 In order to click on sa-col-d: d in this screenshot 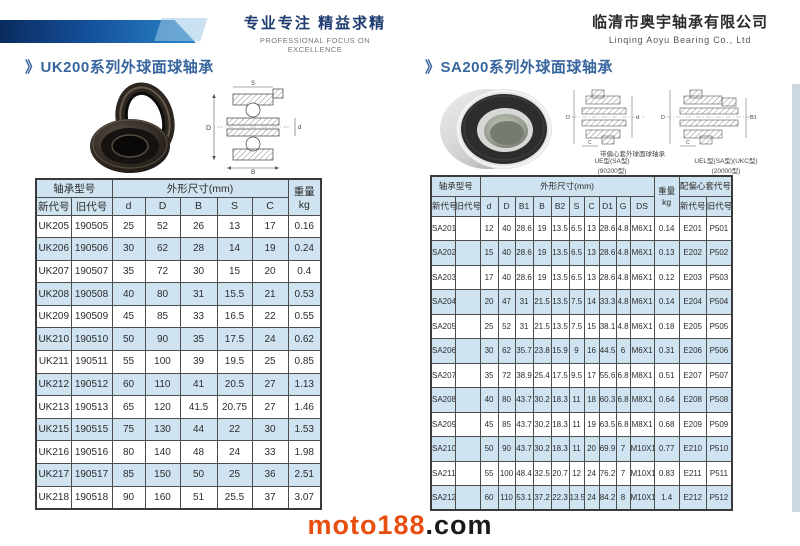, I will do `click(489, 206)`.